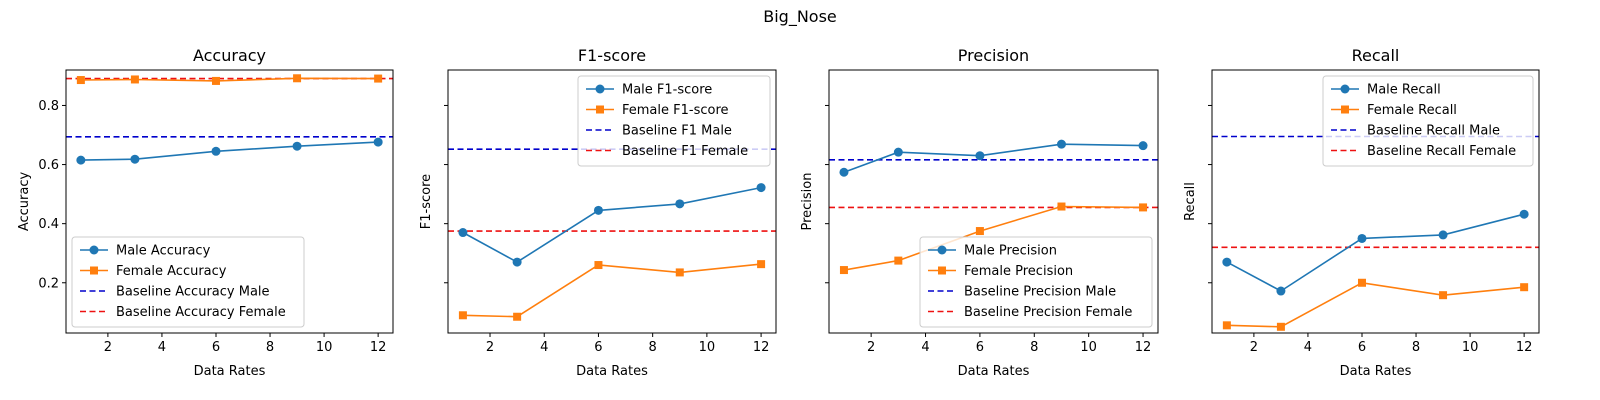  What do you see at coordinates (1048, 312) in the screenshot?
I see `legend-label: Baseline Precision Female` at bounding box center [1048, 312].